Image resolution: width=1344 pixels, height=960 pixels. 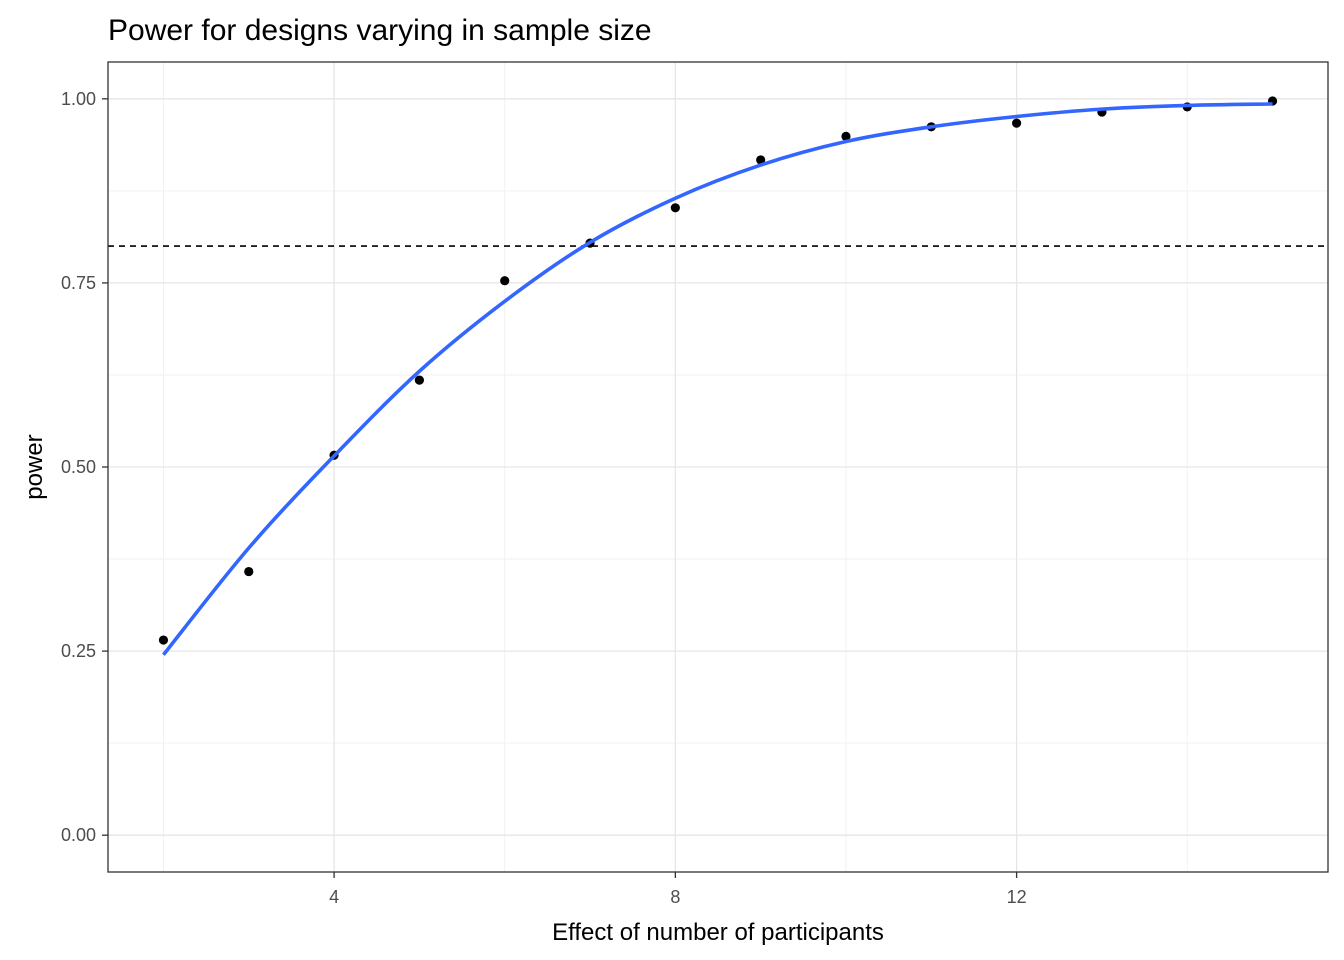 What do you see at coordinates (78, 467) in the screenshot?
I see `y-tick-label: 0.50` at bounding box center [78, 467].